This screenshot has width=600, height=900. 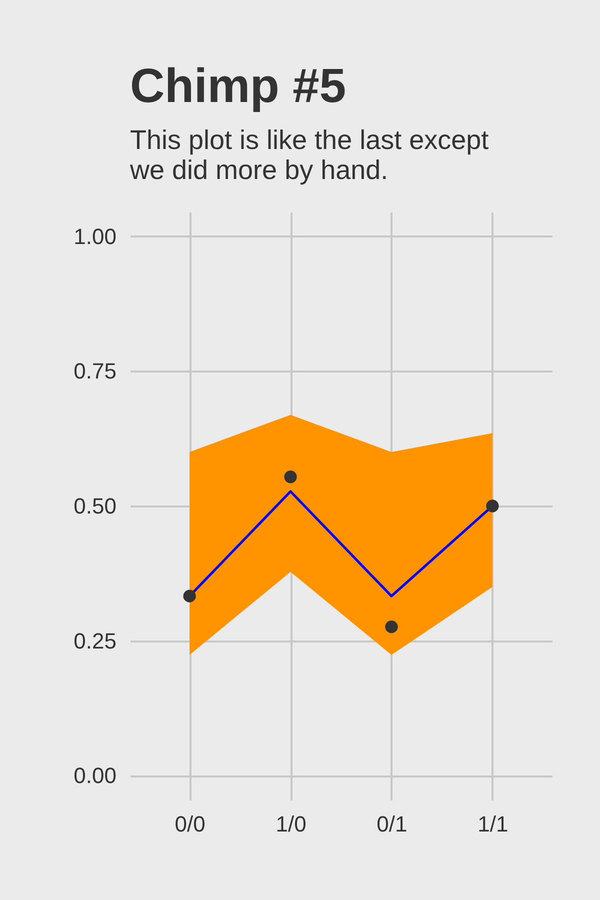 I want to click on x-tick-label: 1/0, so click(x=291, y=824).